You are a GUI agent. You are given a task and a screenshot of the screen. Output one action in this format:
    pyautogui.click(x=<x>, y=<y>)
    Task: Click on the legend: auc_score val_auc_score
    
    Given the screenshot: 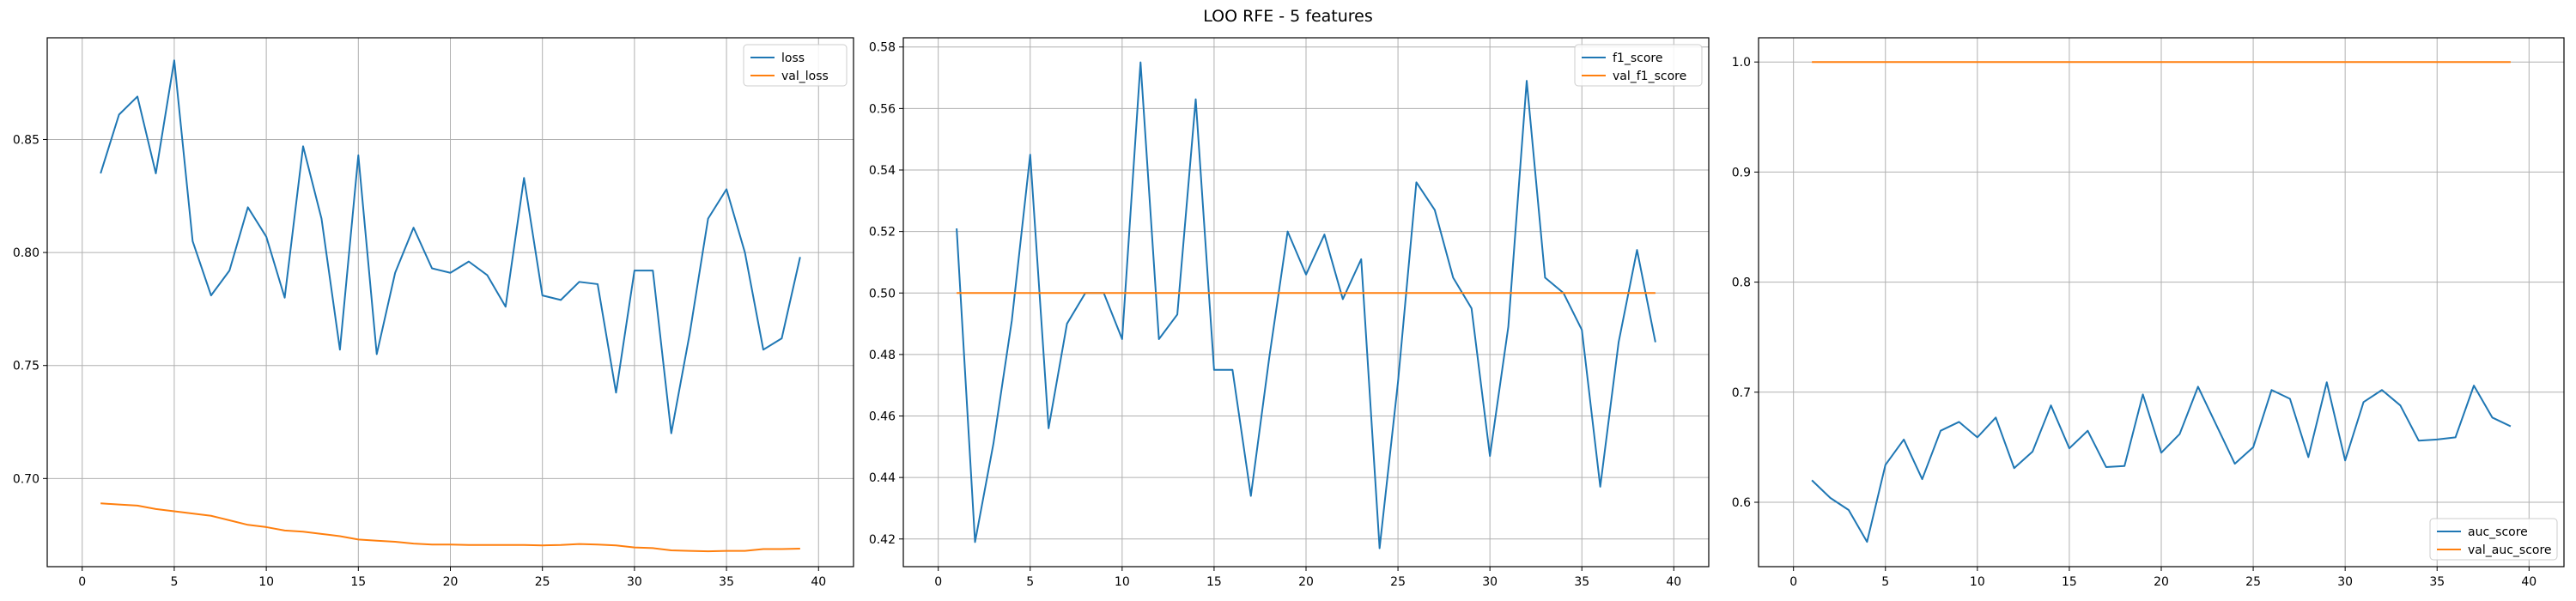 What is the action you would take?
    pyautogui.click(x=2493, y=539)
    